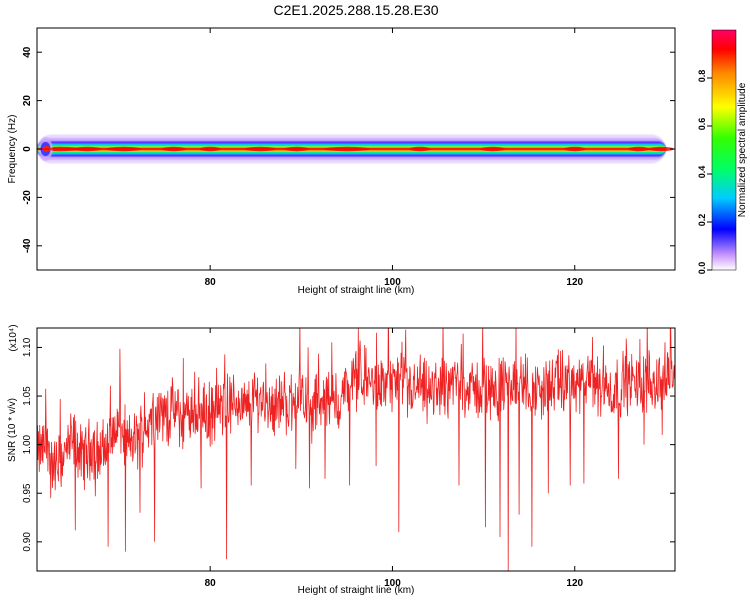  What do you see at coordinates (27, 444) in the screenshot?
I see `snr-y-tick-label: 1.00` at bounding box center [27, 444].